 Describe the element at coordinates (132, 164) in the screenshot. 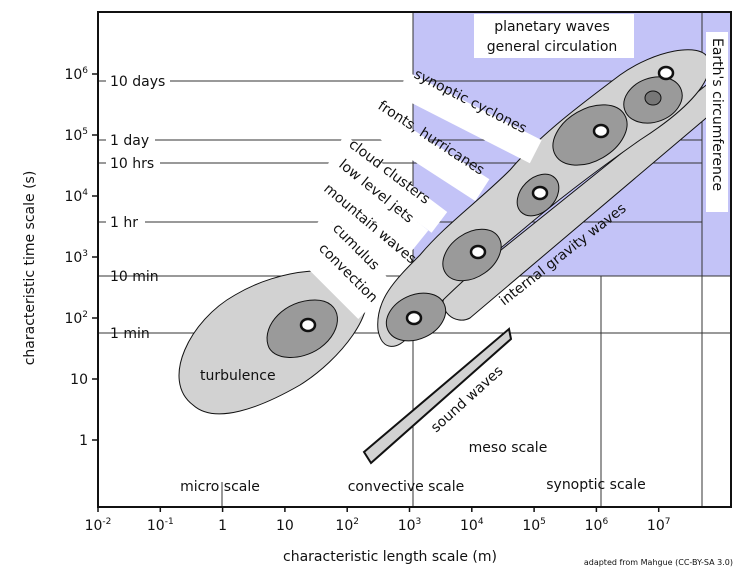

I see `time-mark-label: 10 hrs` at that location.